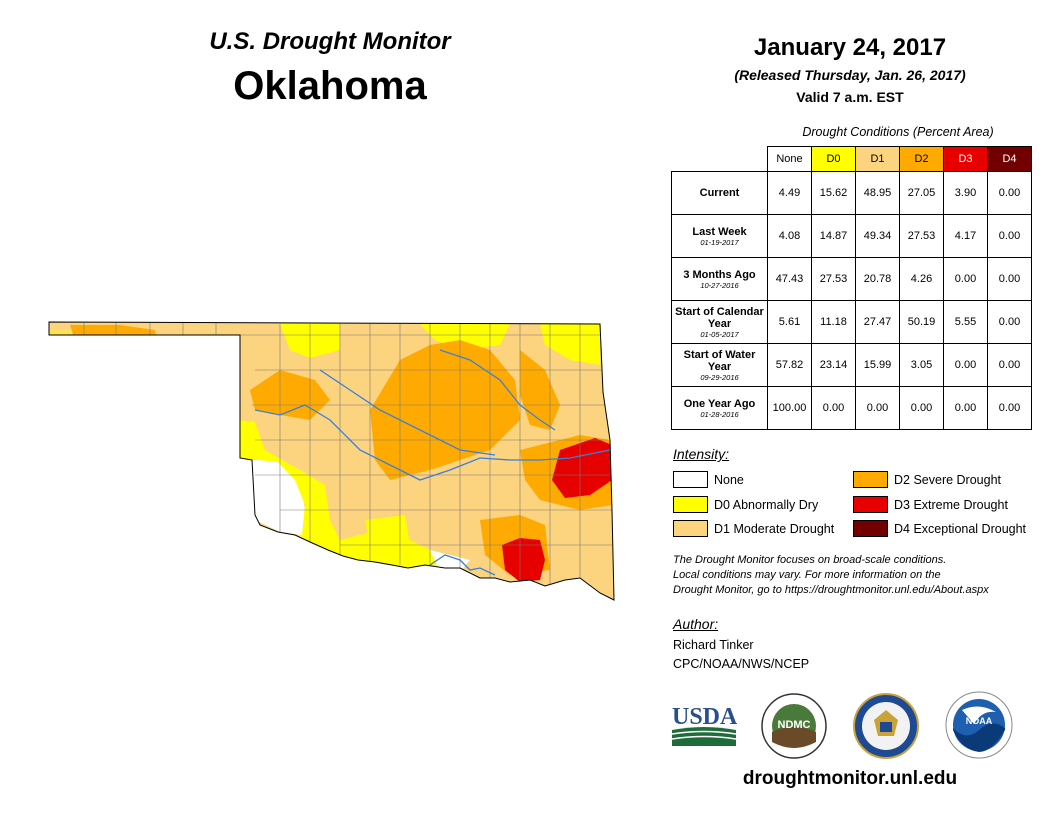  What do you see at coordinates (789, 322) in the screenshot?
I see `table-cell: 5.61` at bounding box center [789, 322].